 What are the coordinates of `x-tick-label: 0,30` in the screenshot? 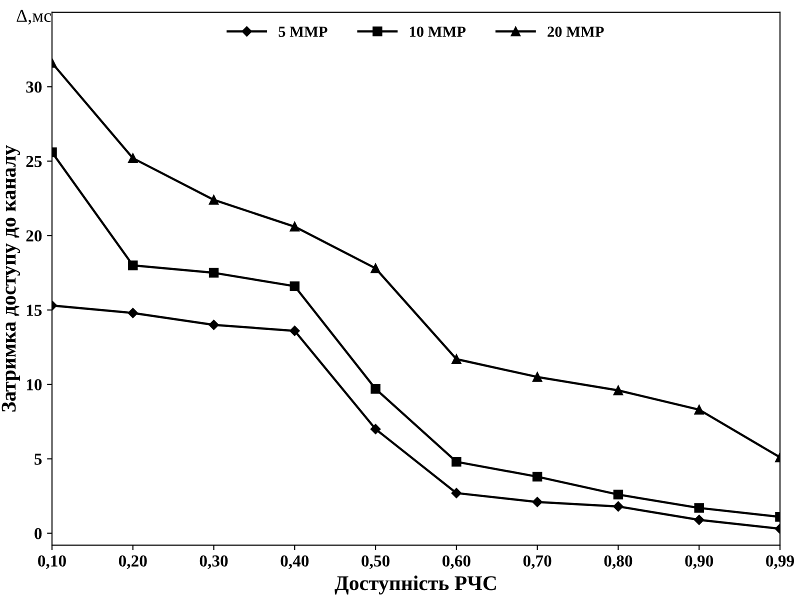 It's located at (214, 562).